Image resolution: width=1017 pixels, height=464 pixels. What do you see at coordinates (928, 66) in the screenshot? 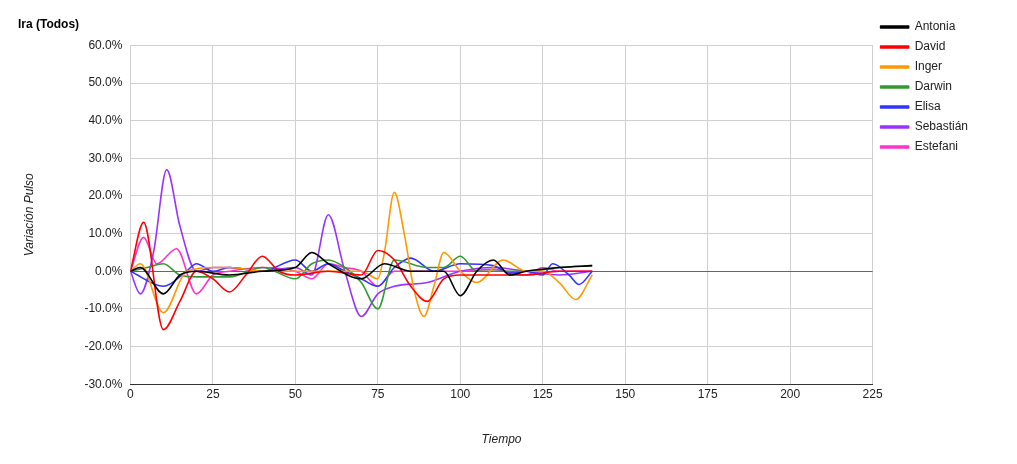
I see `legend-label: Inger` at bounding box center [928, 66].